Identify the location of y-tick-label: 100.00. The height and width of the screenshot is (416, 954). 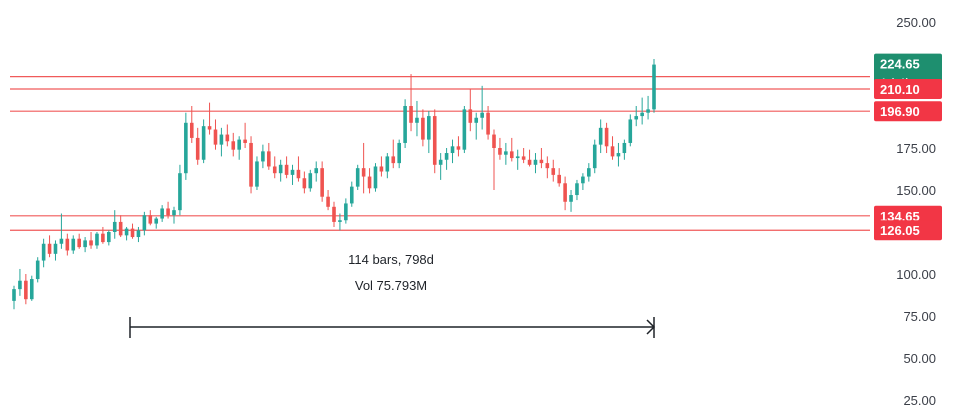
(916, 274).